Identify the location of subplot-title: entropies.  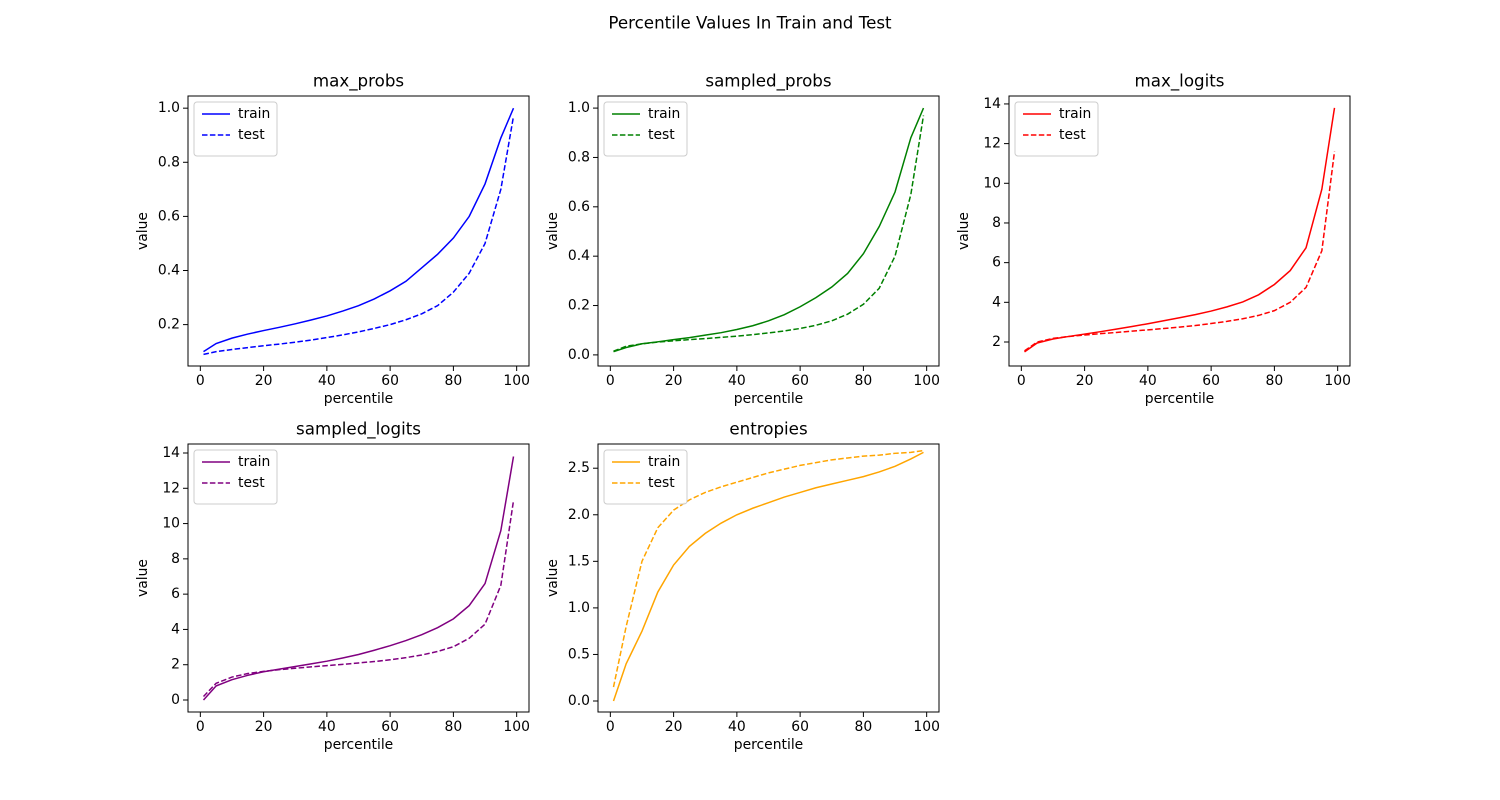
(768, 429).